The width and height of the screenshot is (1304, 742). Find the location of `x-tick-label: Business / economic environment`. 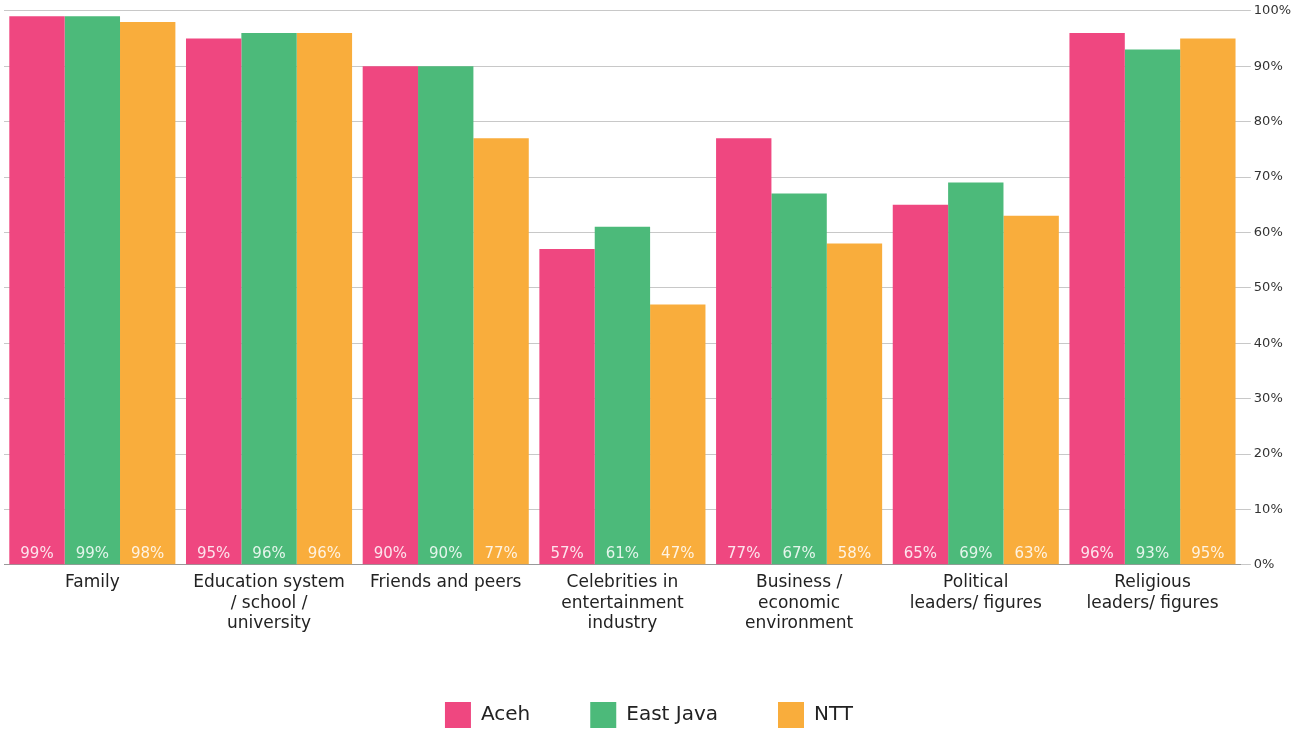

x-tick-label: Business / economic environment is located at coordinates (799, 602).